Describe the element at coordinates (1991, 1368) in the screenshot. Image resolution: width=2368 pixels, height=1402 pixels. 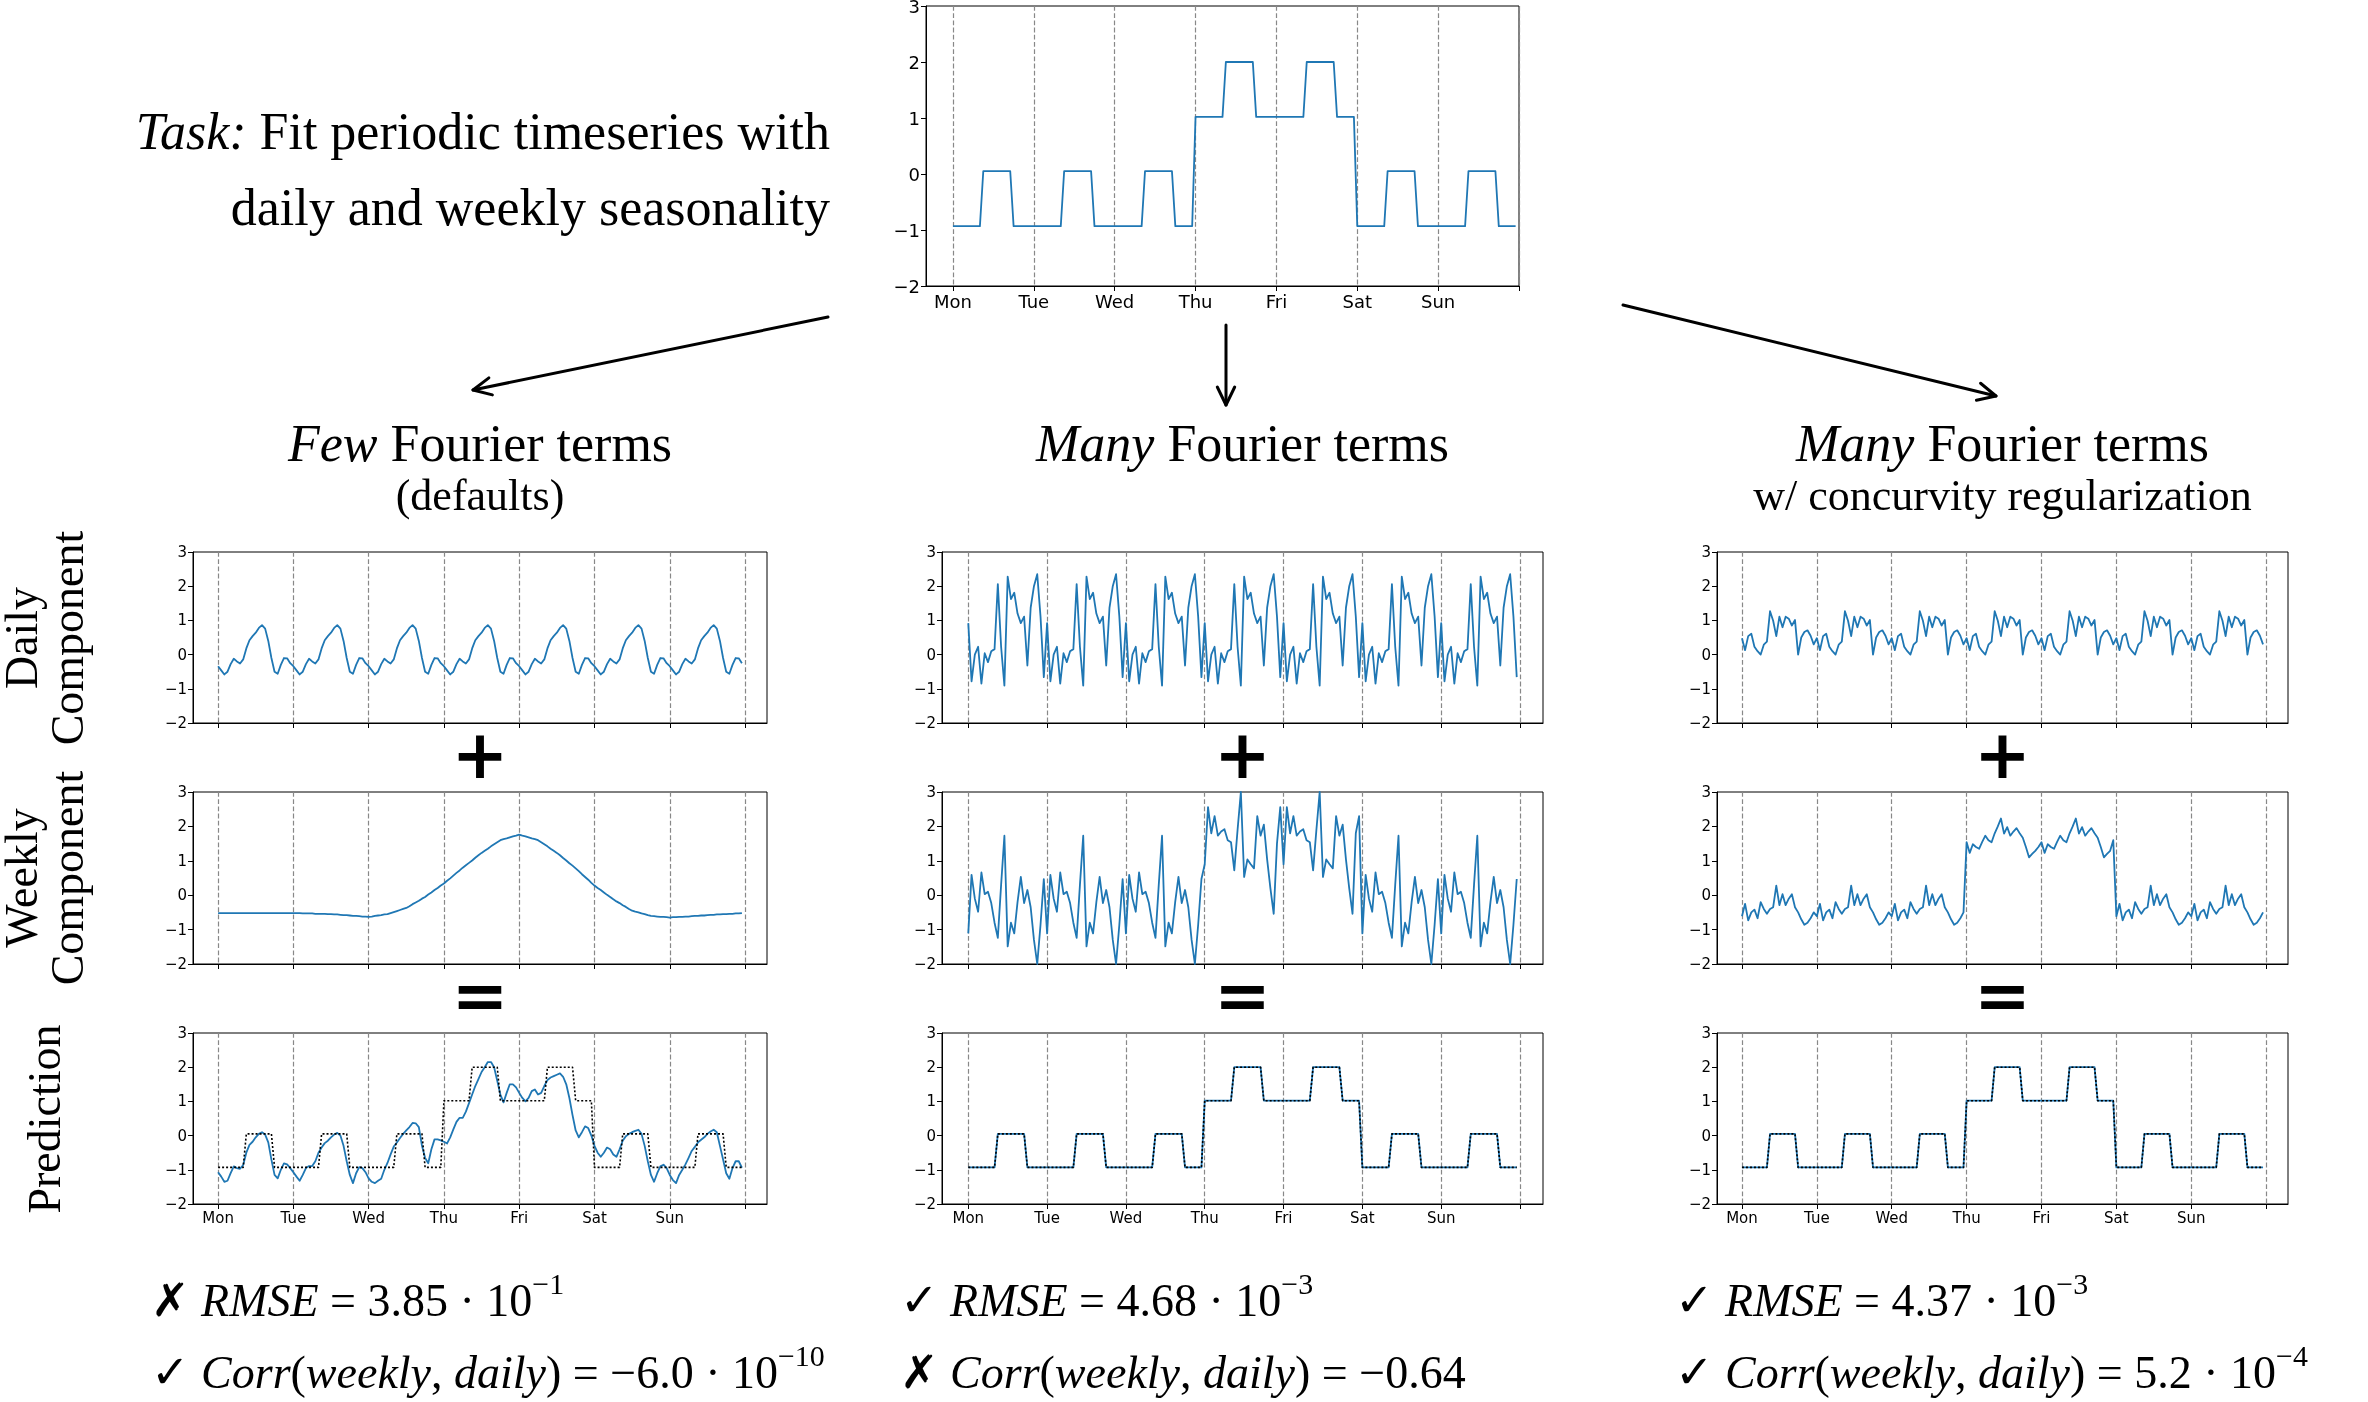
I see `text: ✓ Corr(weekly, daily) = 5.2 · 10$^{−4}$` at that location.